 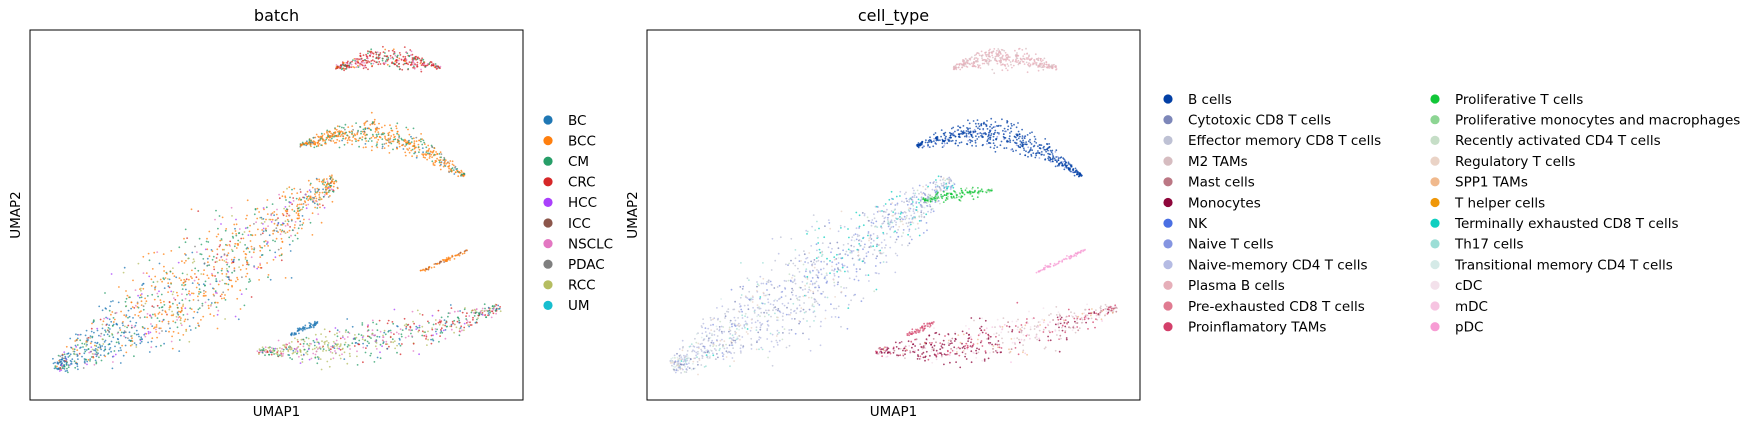 I want to click on legend-item-rcc: RCC, so click(x=569, y=286).